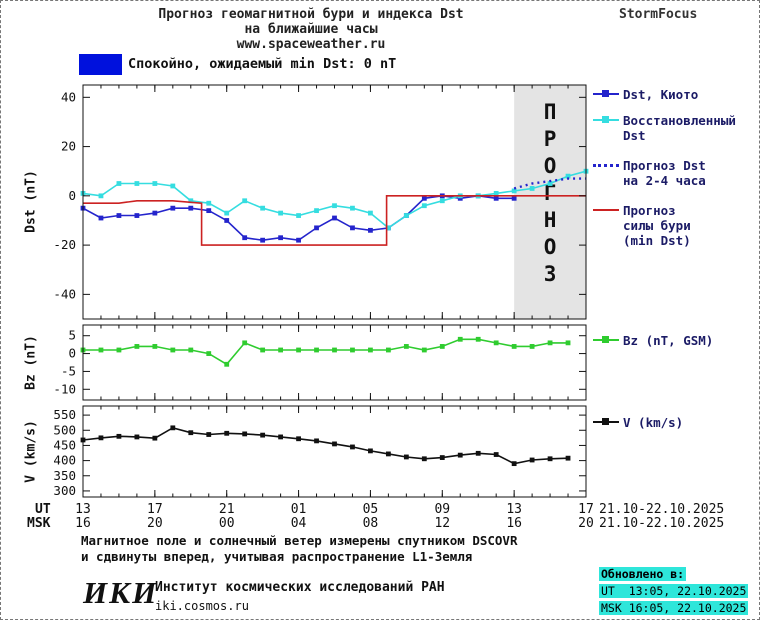 The width and height of the screenshot is (760, 620). Describe the element at coordinates (442, 523) in the screenshot. I see `x-tick-label-msk: 12` at that location.